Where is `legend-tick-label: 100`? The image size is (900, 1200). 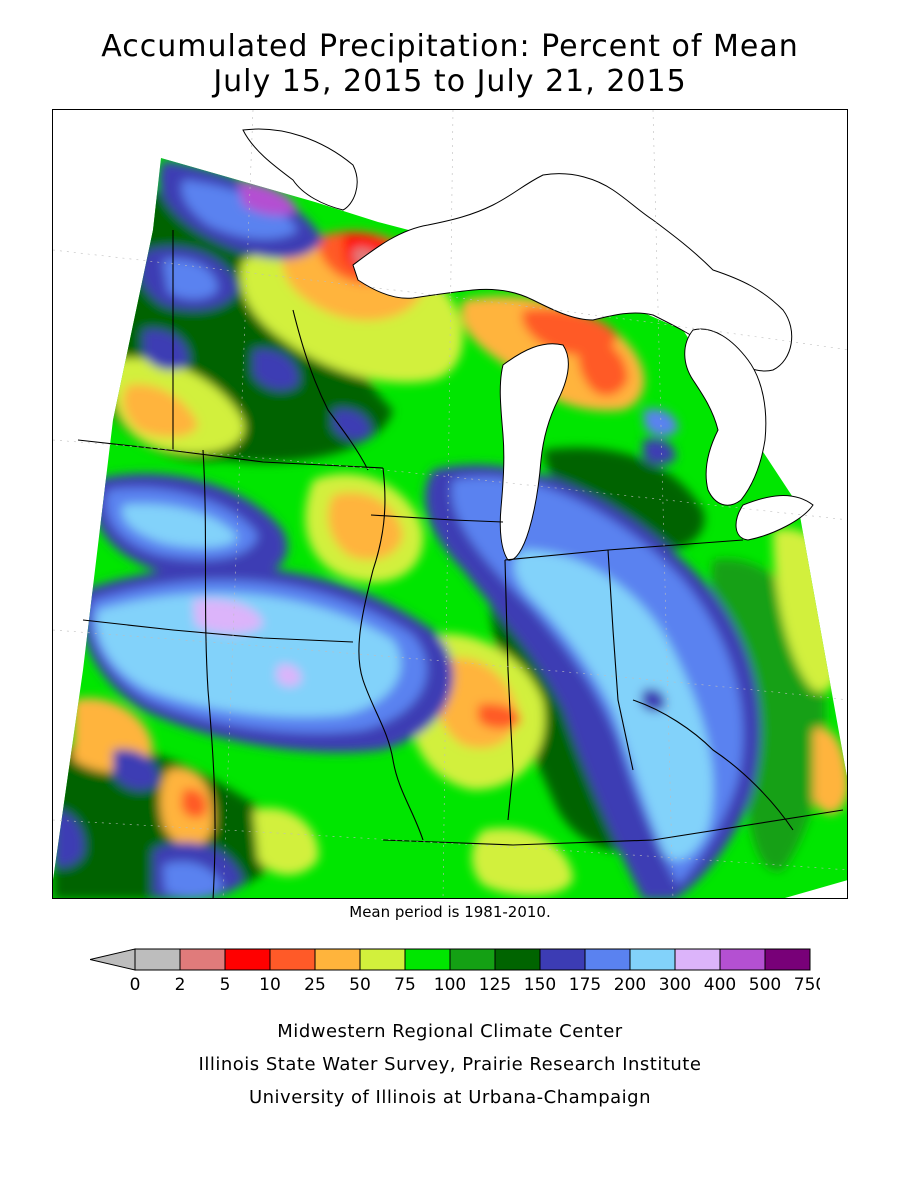
legend-tick-label: 100 is located at coordinates (450, 985).